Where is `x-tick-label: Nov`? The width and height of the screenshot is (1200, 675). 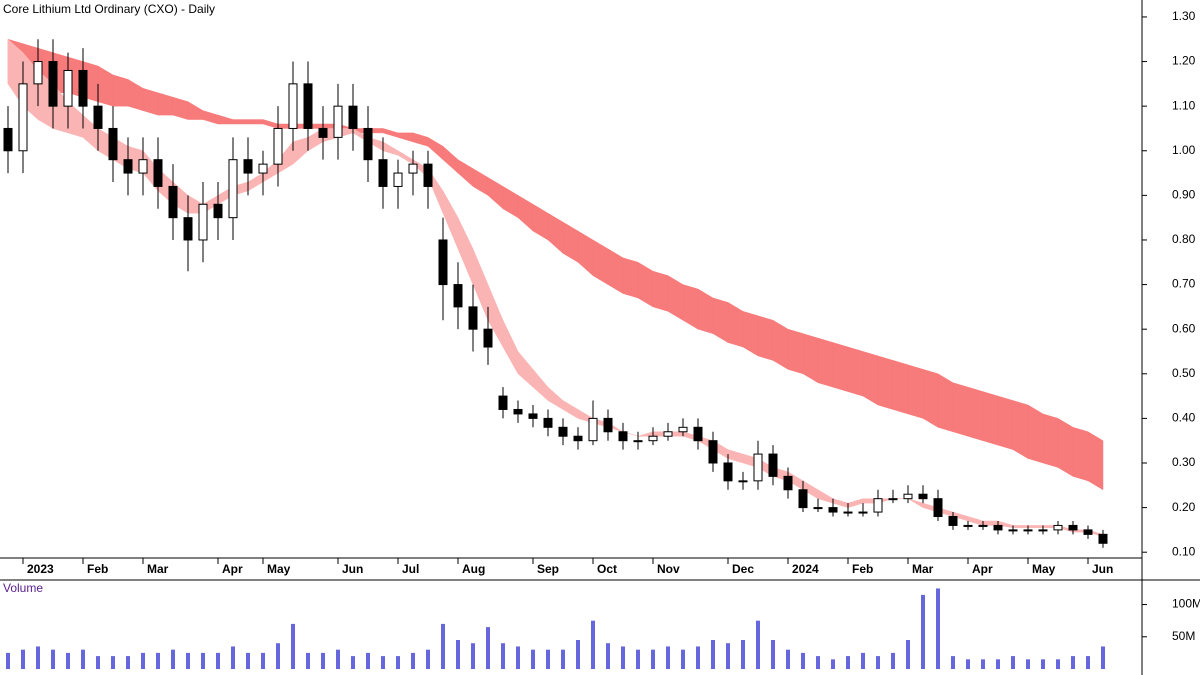
x-tick-label: Nov is located at coordinates (668, 569).